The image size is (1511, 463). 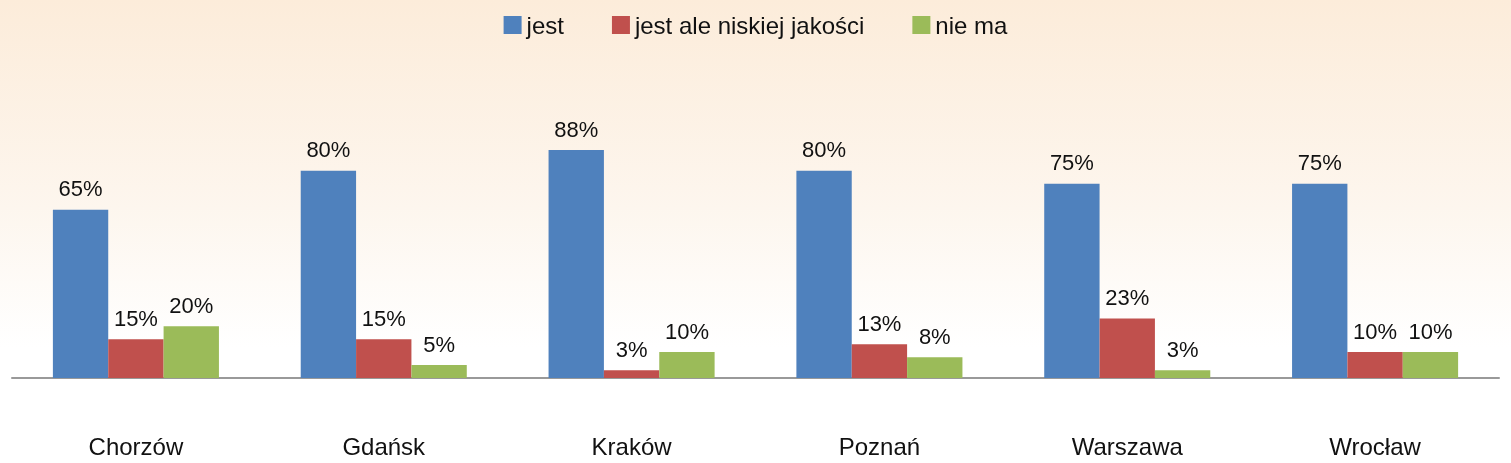 What do you see at coordinates (136, 446) in the screenshot?
I see `x-tick-label: Chorzów` at bounding box center [136, 446].